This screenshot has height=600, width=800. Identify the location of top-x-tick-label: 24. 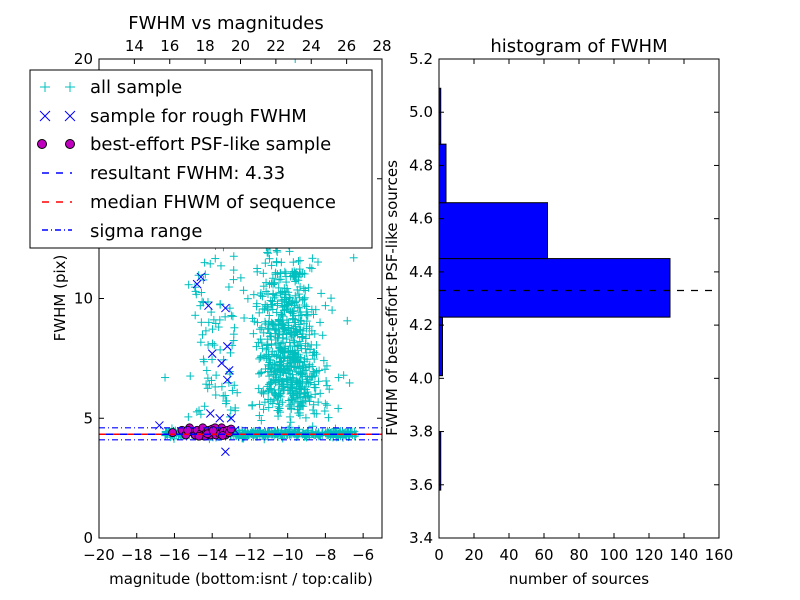
(311, 46).